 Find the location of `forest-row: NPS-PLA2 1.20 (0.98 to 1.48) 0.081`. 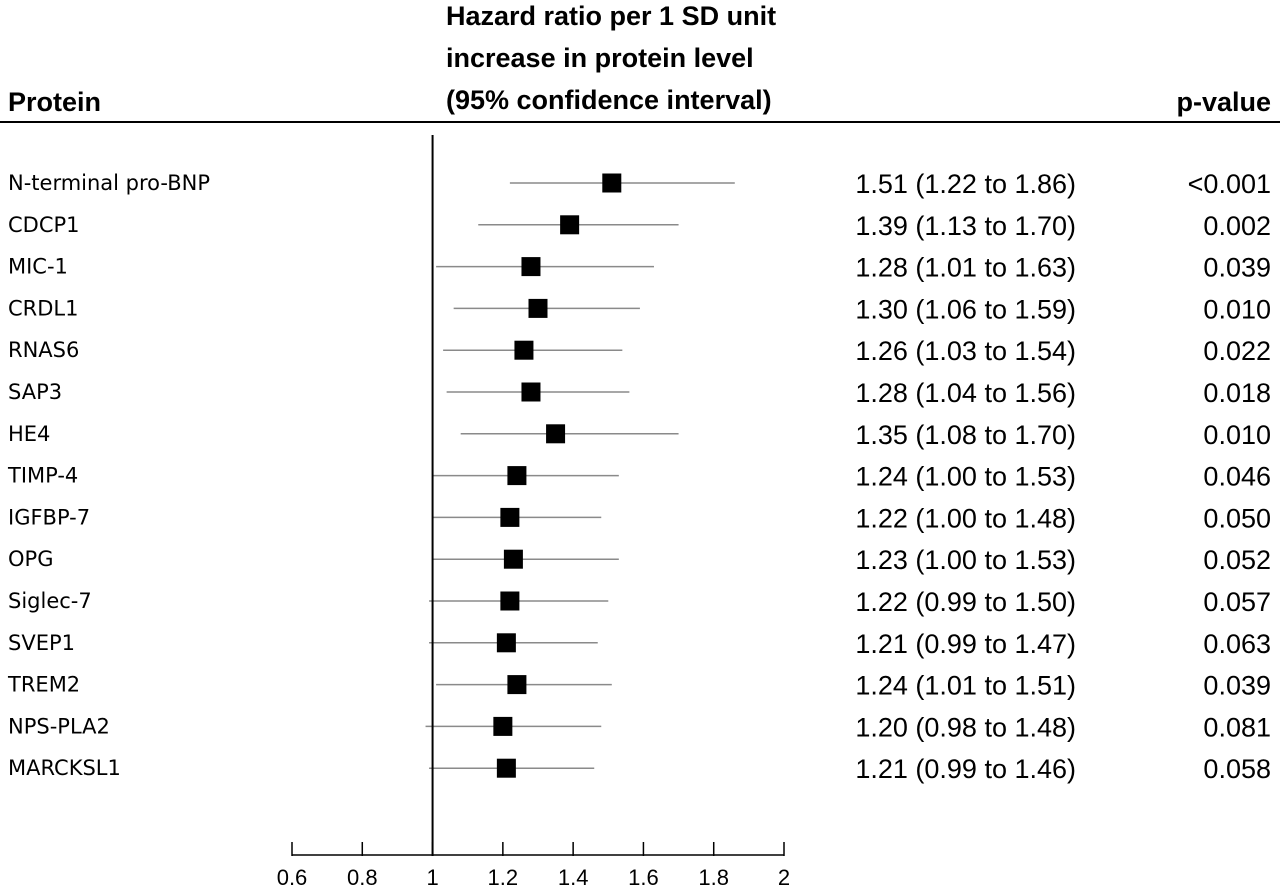

forest-row: NPS-PLA2 1.20 (0.98 to 1.48) 0.081 is located at coordinates (639, 727).